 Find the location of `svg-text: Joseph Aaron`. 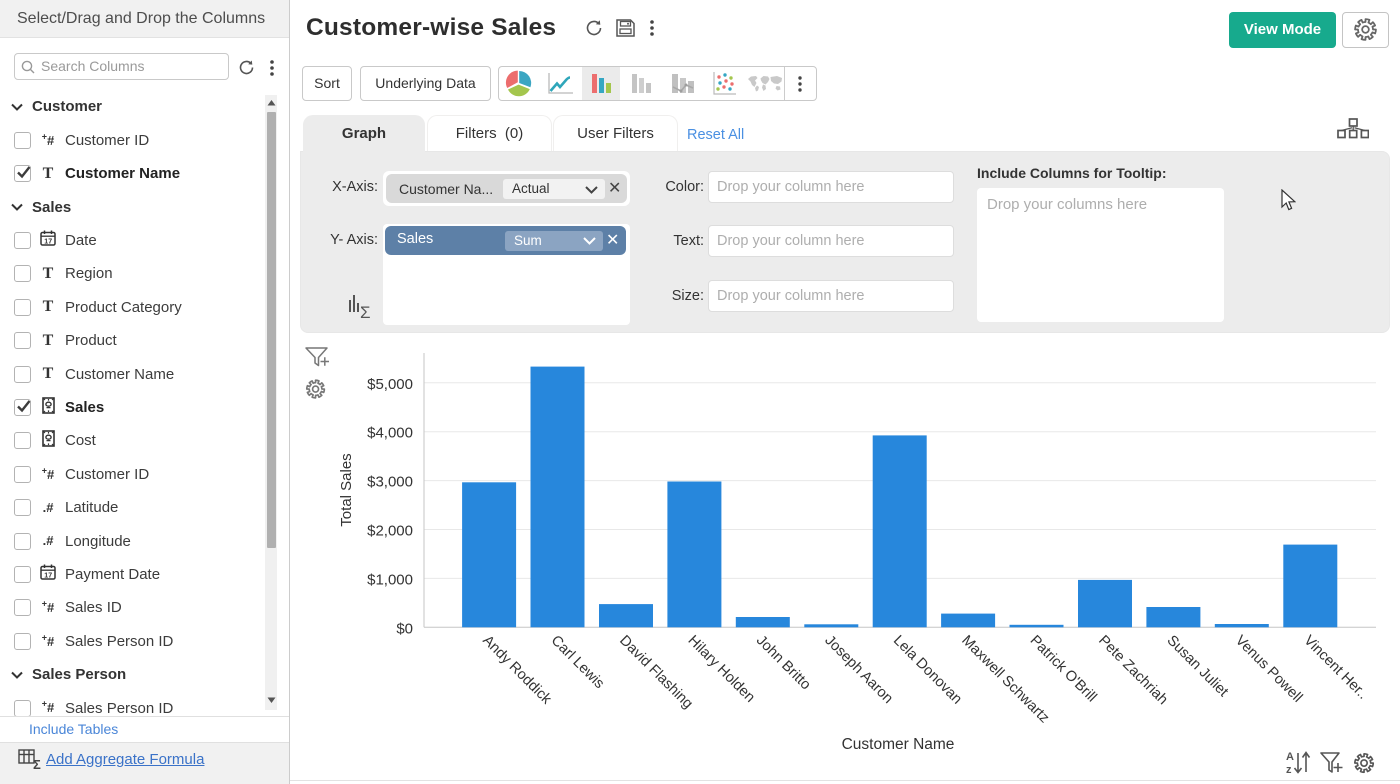

svg-text: Joseph Aaron is located at coordinates (858, 670).